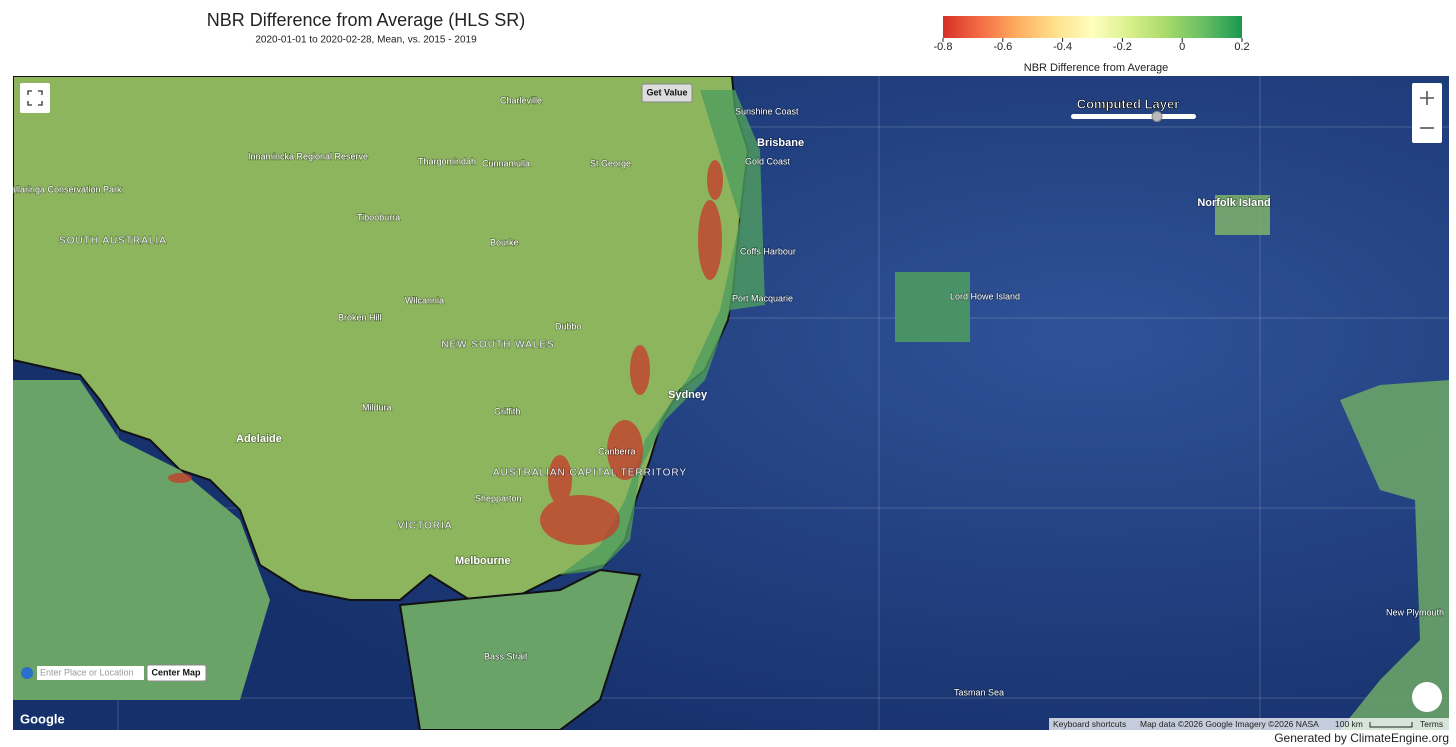 This screenshot has width=1456, height=747. I want to click on place-label: Norfolk Island, so click(1233, 203).